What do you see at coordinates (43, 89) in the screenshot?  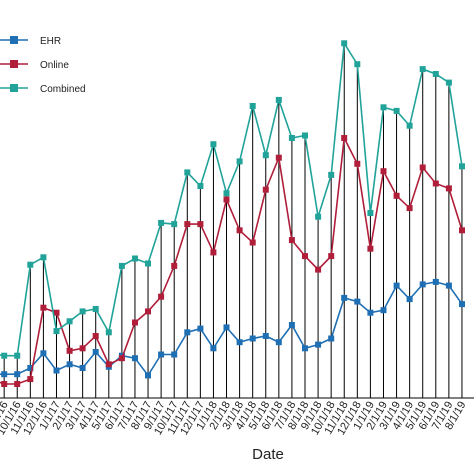 I see `legend-item: Combined` at bounding box center [43, 89].